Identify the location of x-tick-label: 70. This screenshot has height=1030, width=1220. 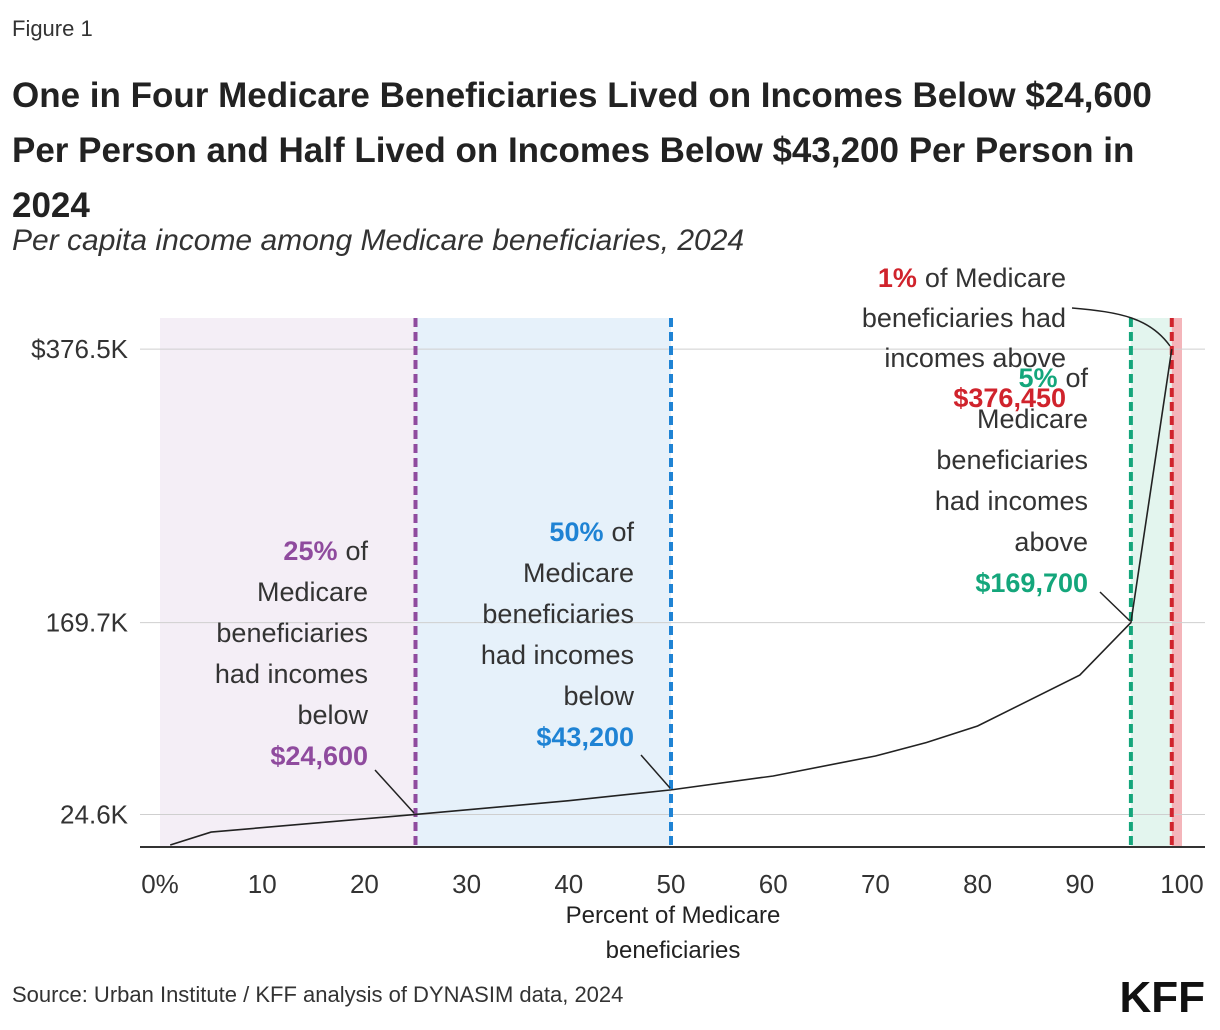
(875, 884).